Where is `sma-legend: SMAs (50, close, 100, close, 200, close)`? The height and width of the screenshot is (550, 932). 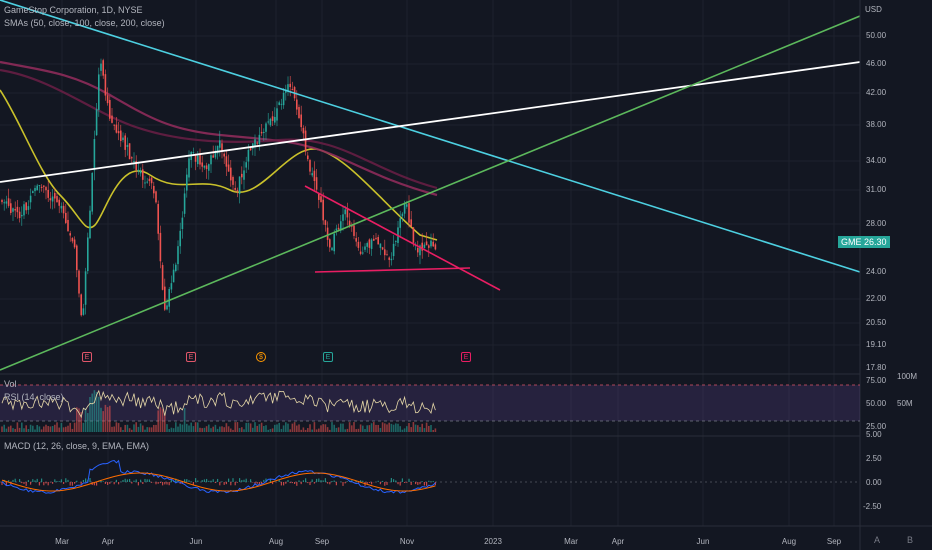 sma-legend: SMAs (50, close, 100, close, 200, close) is located at coordinates (84, 23).